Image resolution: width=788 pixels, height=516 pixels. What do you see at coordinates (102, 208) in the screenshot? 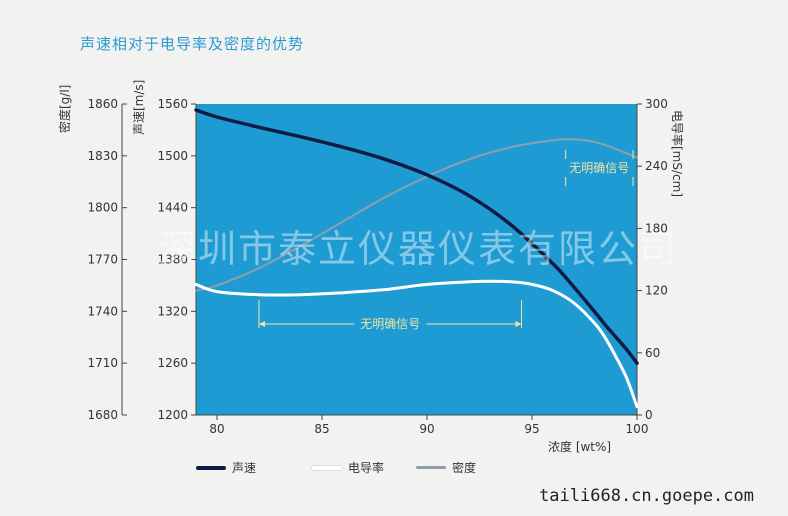
I see `density-tick-label: 1800` at bounding box center [102, 208].